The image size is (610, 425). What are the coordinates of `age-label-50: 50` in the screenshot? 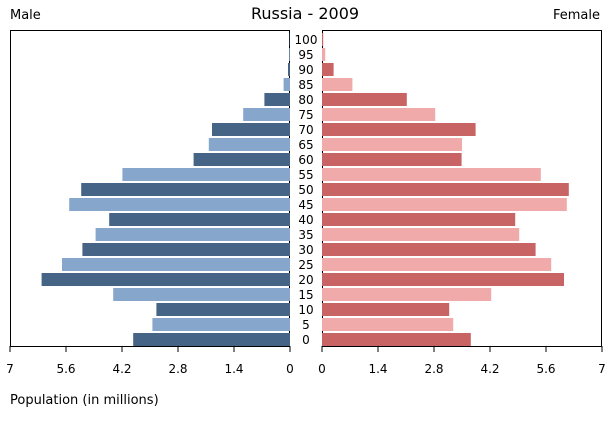 It's located at (305, 190).